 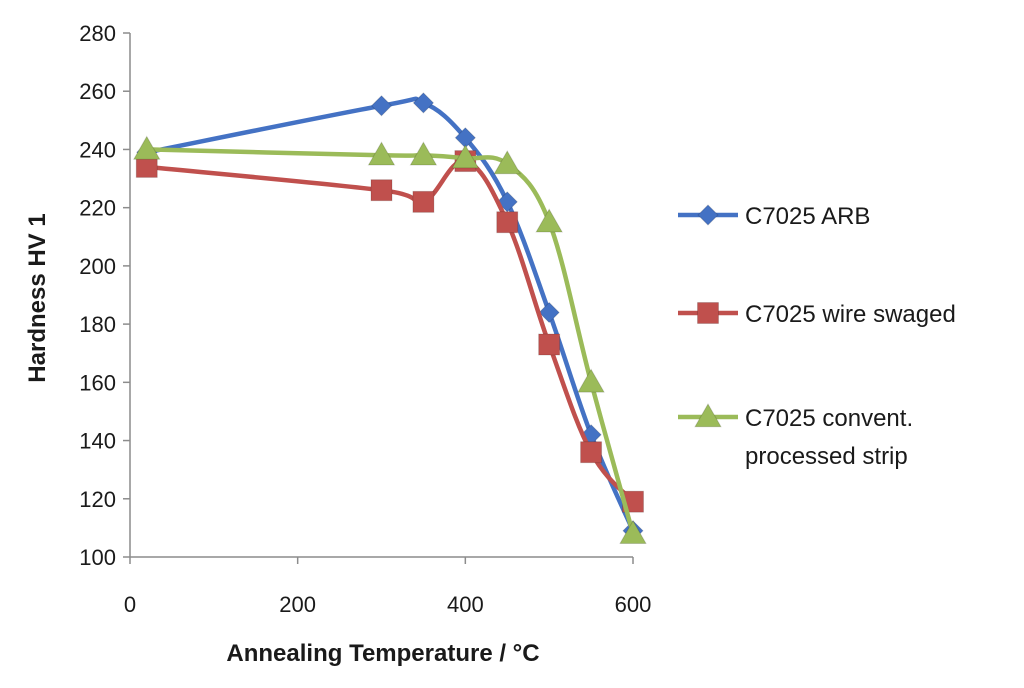 What do you see at coordinates (104, 295) in the screenshot?
I see `y-axis-ticks: 100 120 140 160 180 200 220 240 260 280` at bounding box center [104, 295].